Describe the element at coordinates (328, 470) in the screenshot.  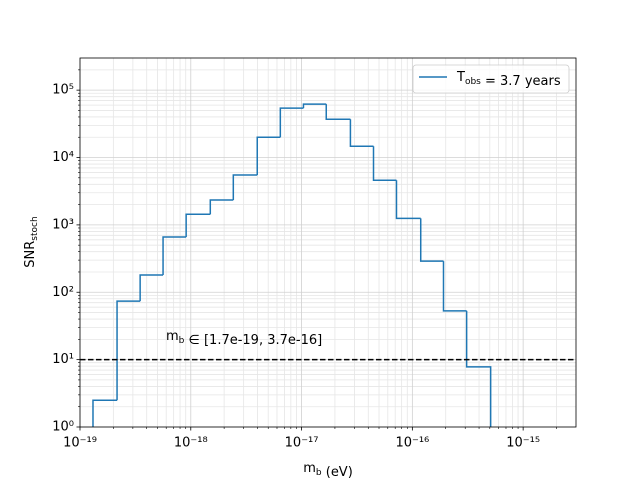
I see `x-axis-label: mb (eV)` at that location.